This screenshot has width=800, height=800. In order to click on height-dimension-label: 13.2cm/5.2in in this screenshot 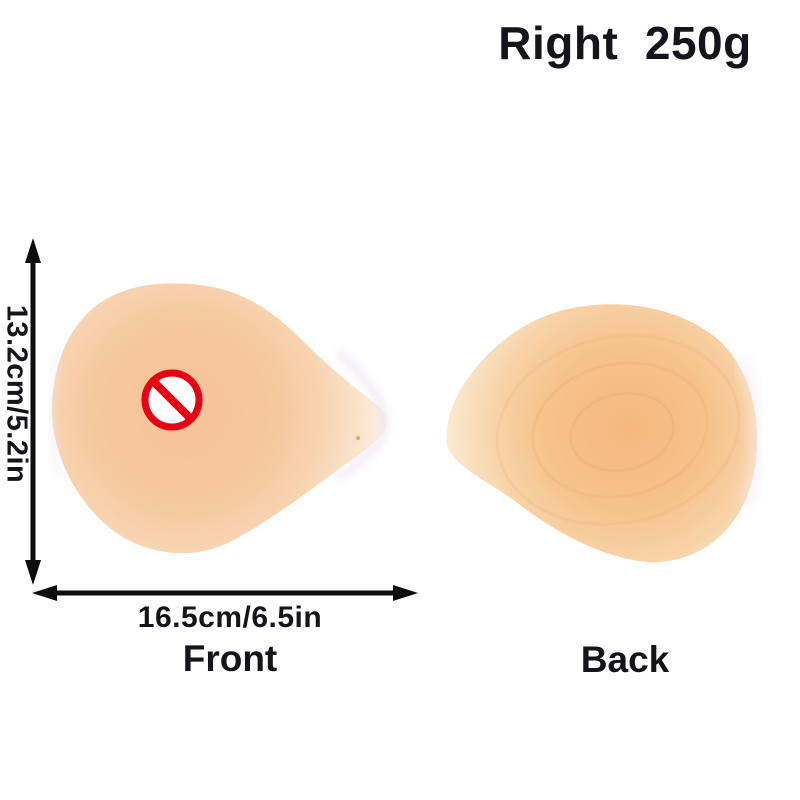, I will do `click(16, 394)`.